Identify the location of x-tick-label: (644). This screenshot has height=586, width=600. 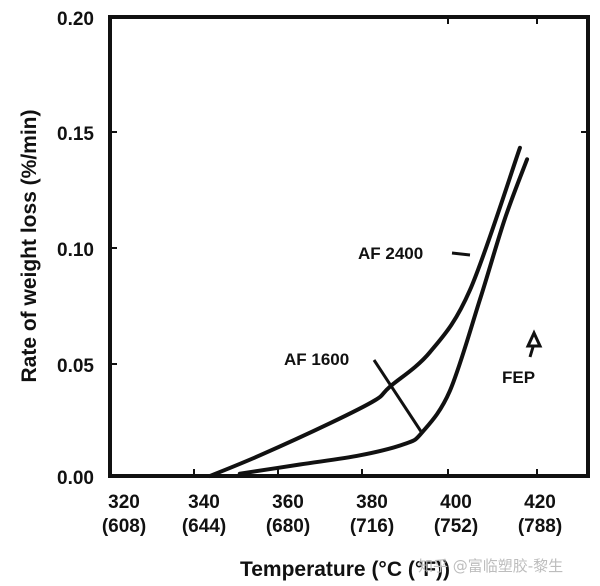
(204, 526).